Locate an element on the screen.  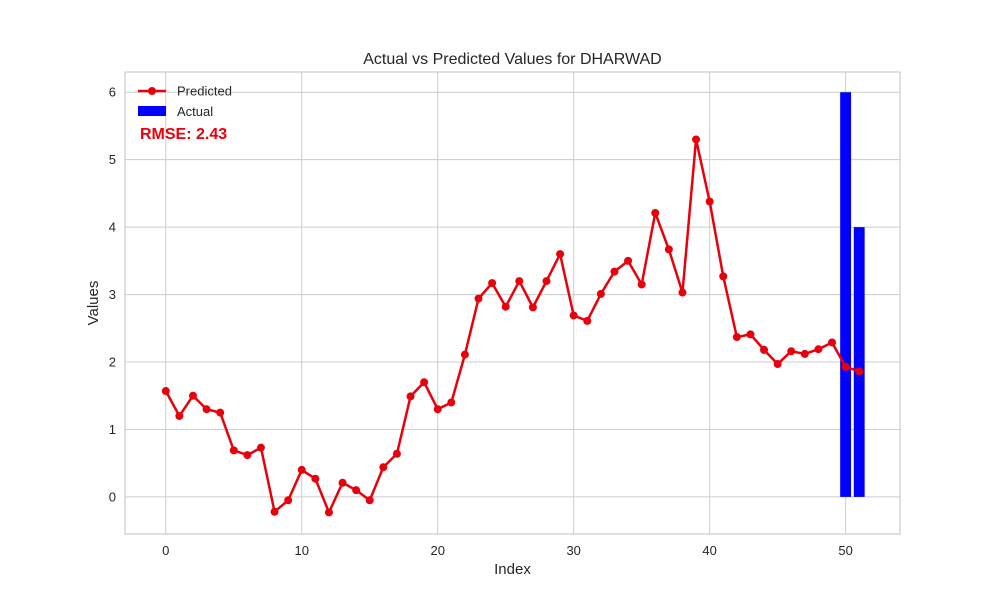
y-axis-title: Values is located at coordinates (93, 303).